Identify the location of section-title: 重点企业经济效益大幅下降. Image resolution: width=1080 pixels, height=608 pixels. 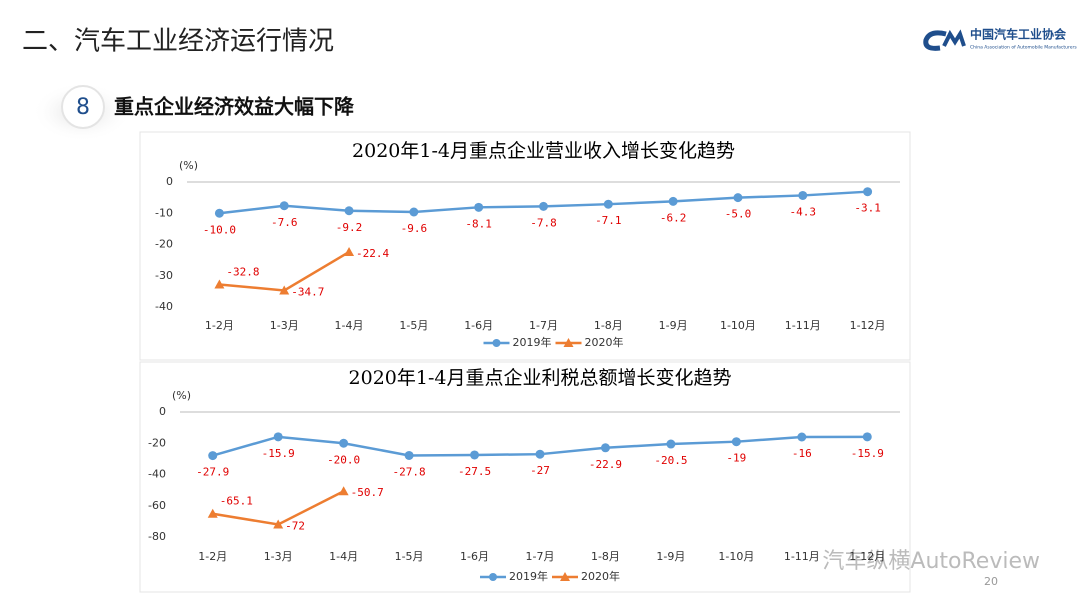
(234, 107).